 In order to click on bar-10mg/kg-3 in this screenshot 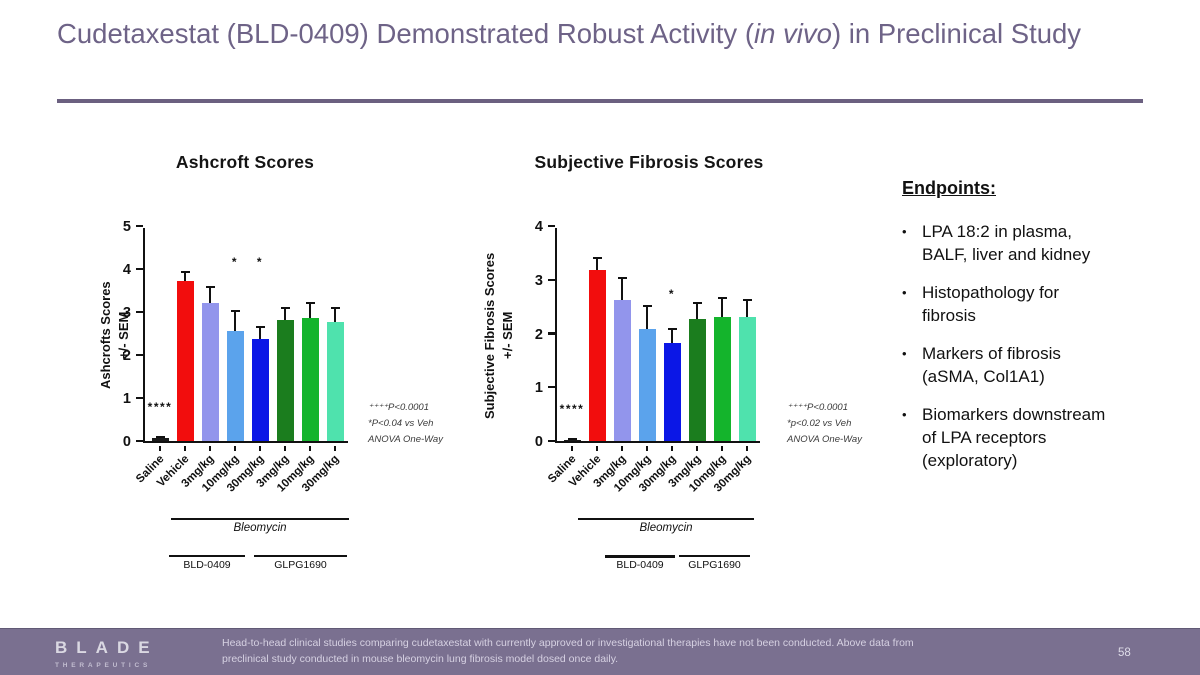, I will do `click(647, 385)`.